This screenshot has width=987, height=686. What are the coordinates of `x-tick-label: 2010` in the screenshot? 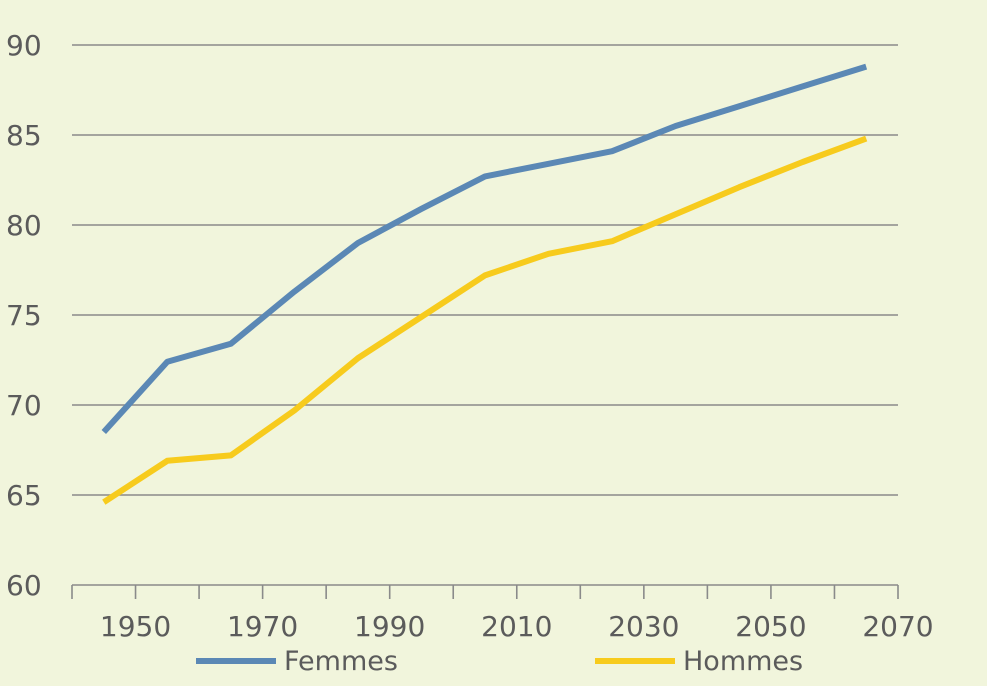 It's located at (516, 626).